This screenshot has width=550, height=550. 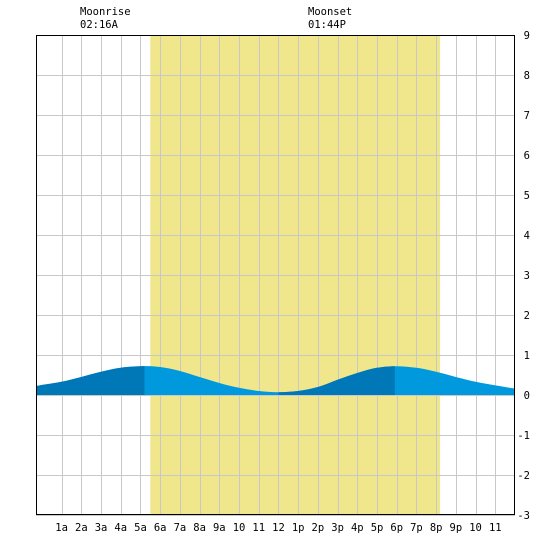 What do you see at coordinates (527, 36) in the screenshot?
I see `y-tick-label: 9` at bounding box center [527, 36].